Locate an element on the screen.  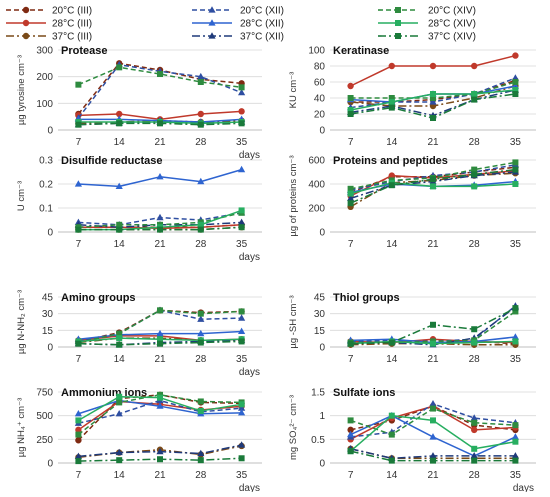
panel-title: Amino groups is located at coordinates (98, 298).